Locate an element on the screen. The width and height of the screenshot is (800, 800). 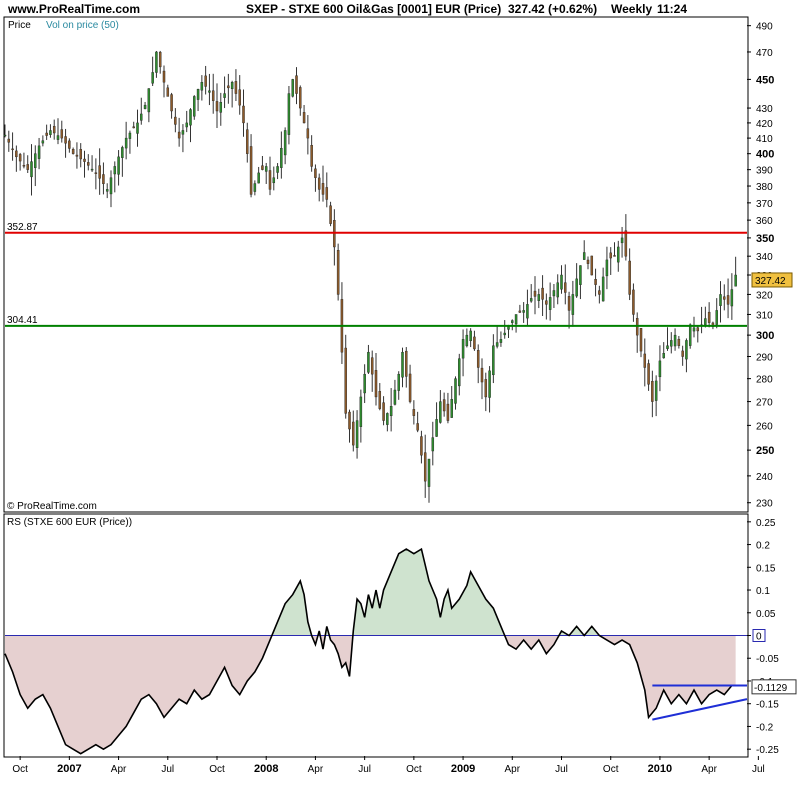
price-tick-label: 380 is located at coordinates (764, 187).